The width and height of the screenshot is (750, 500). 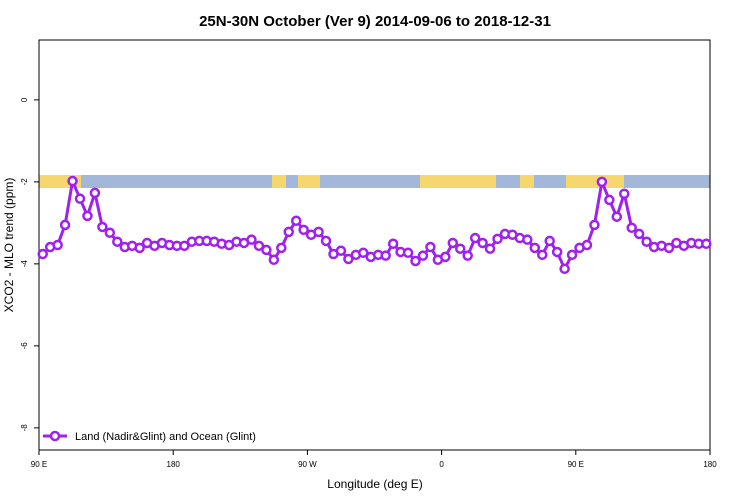 I want to click on legend: Land (Nadir&Glint) and Ocean (Glint), so click(x=149, y=436).